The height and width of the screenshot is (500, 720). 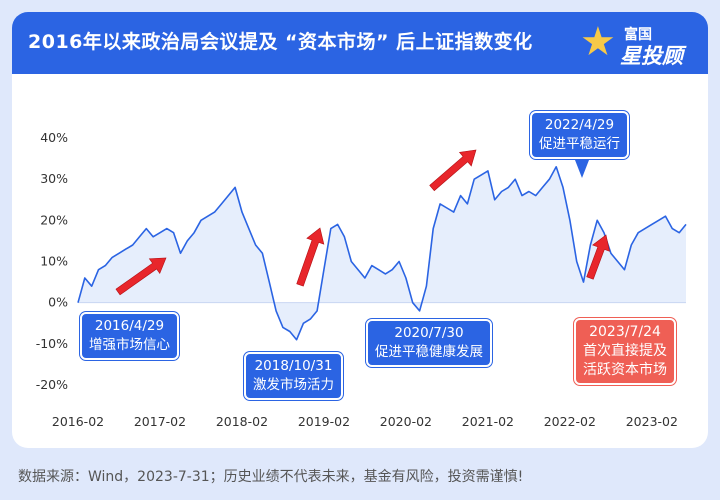 What do you see at coordinates (598, 42) in the screenshot?
I see `star-icon: ★` at bounding box center [598, 42].